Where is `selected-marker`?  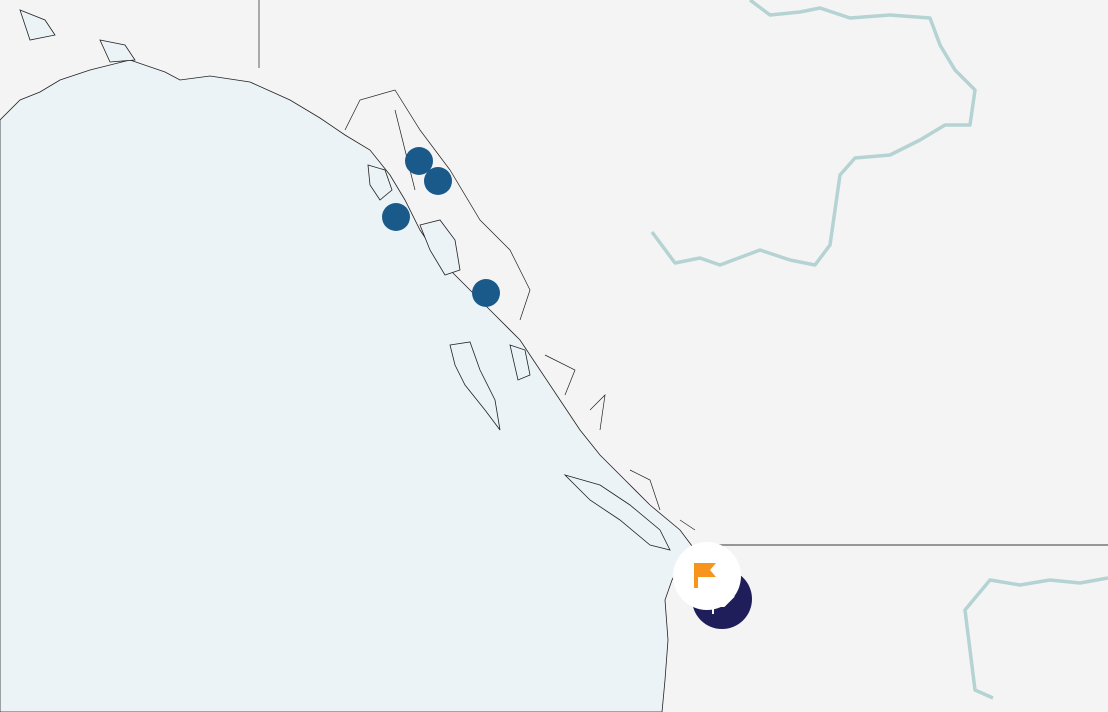 selected-marker is located at coordinates (712, 585).